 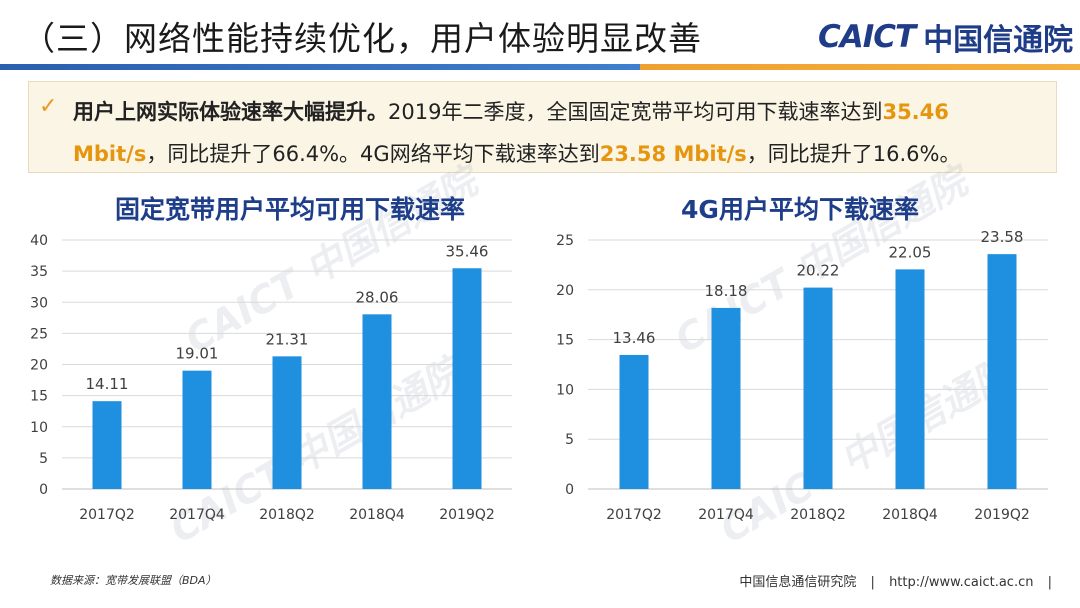 I want to click on caict-logo: CAICT 中国信通院, so click(x=946, y=38).